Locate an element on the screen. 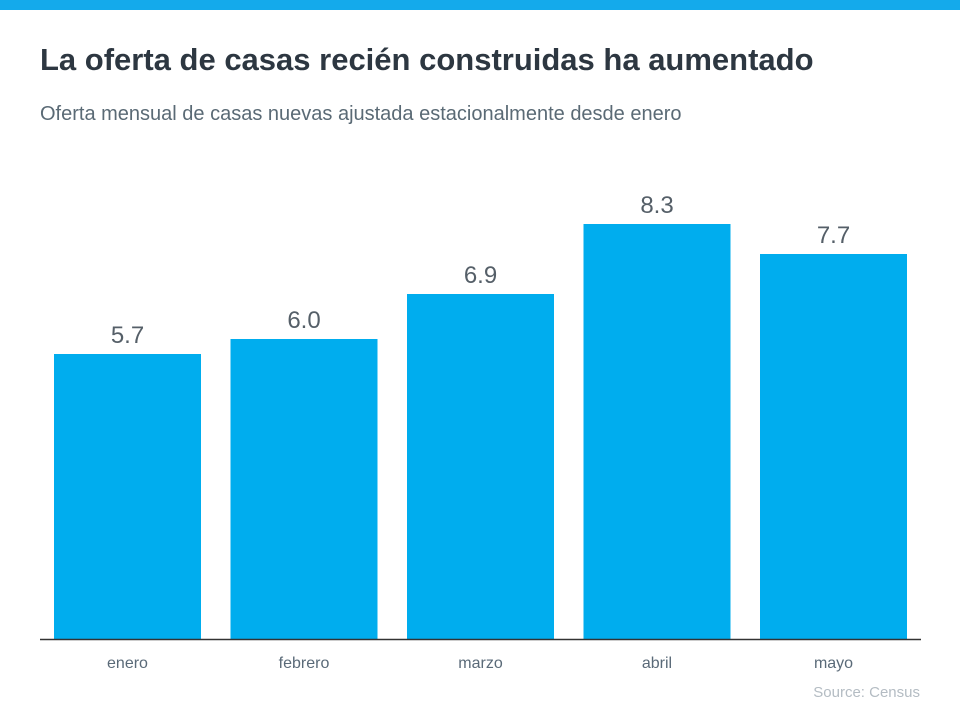 The image size is (960, 720). bar-febrero is located at coordinates (304, 489).